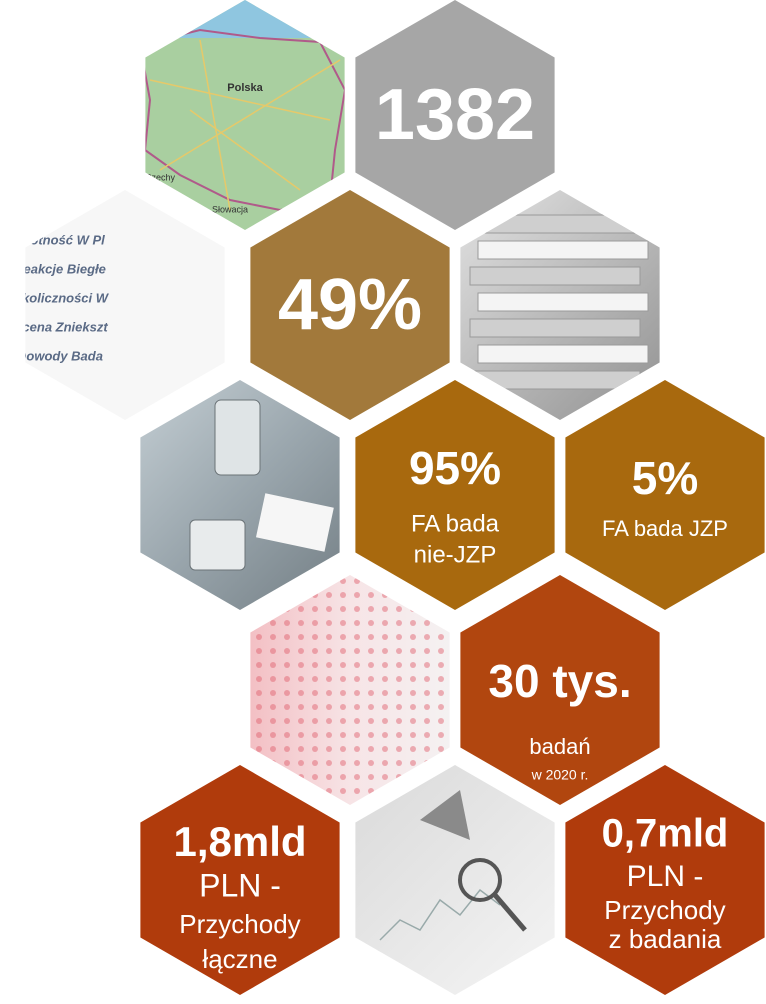  Describe the element at coordinates (237, 437) in the screenshot. I see `phone` at that location.